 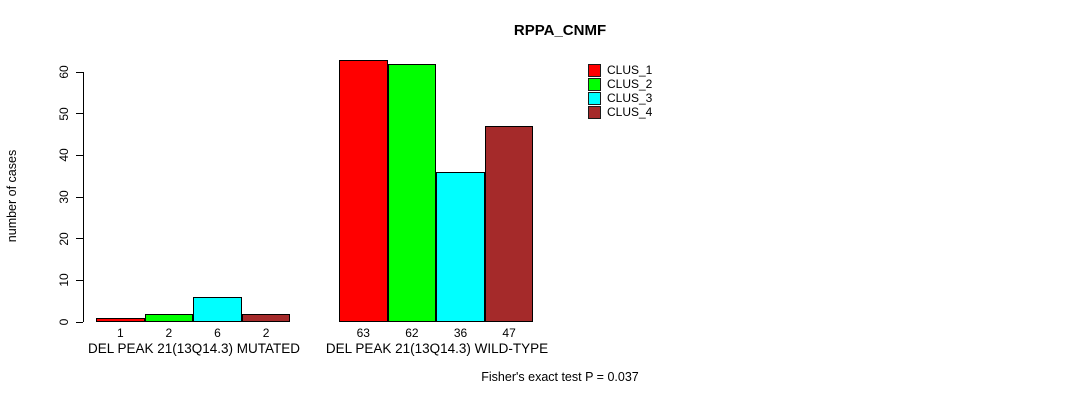 What do you see at coordinates (363, 333) in the screenshot?
I see `bar-value-label: 63` at bounding box center [363, 333].